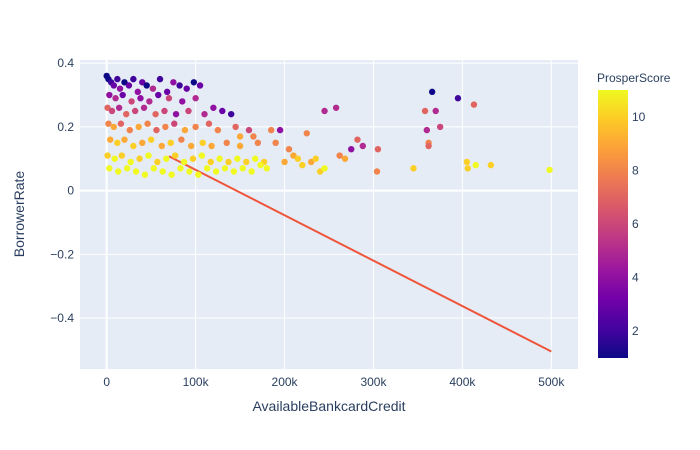 This screenshot has width=700, height=450. Describe the element at coordinates (635, 278) in the screenshot. I see `colorbar-tick-label: 4` at that location.